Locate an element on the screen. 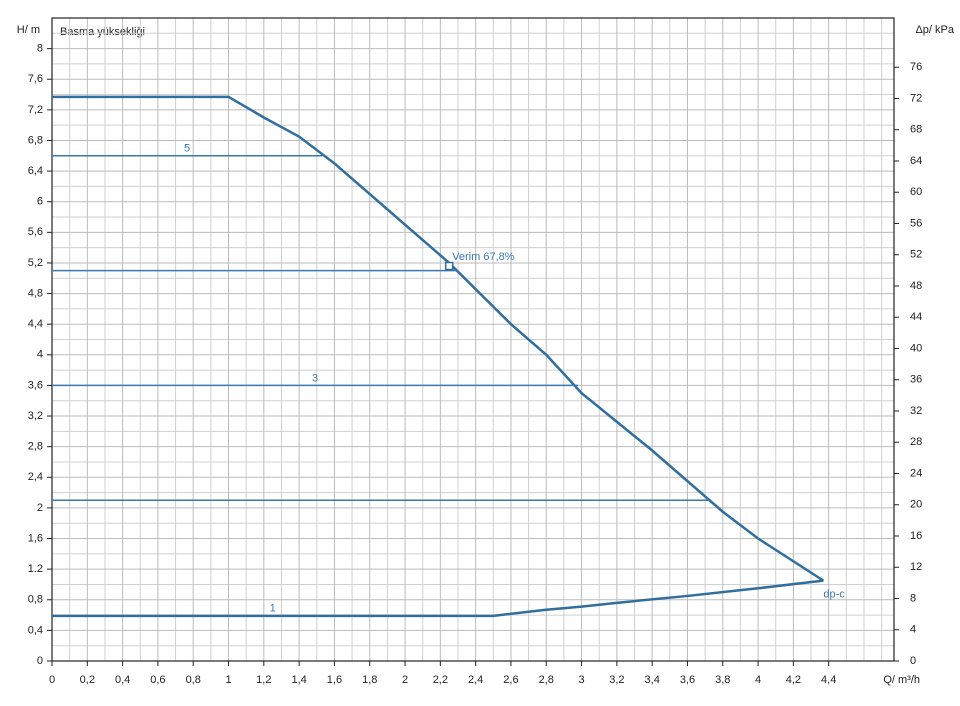 Image resolution: width=960 pixels, height=706 pixels. x-tick-label: 2,2 is located at coordinates (440, 680).